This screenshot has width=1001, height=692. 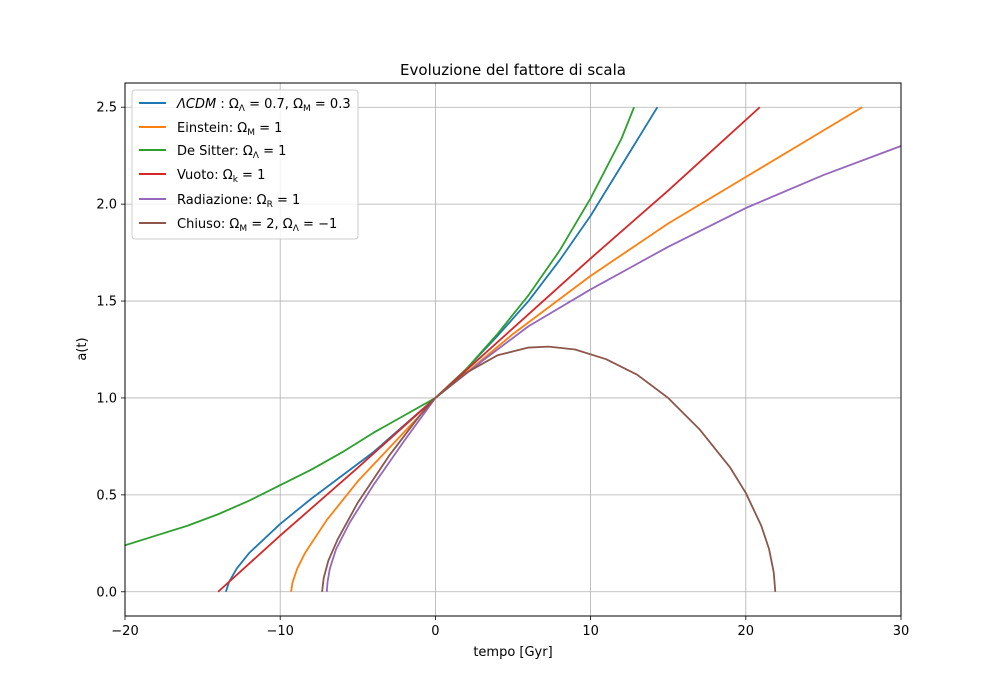 What do you see at coordinates (124, 631) in the screenshot?
I see `x-tick-label: −20` at bounding box center [124, 631].